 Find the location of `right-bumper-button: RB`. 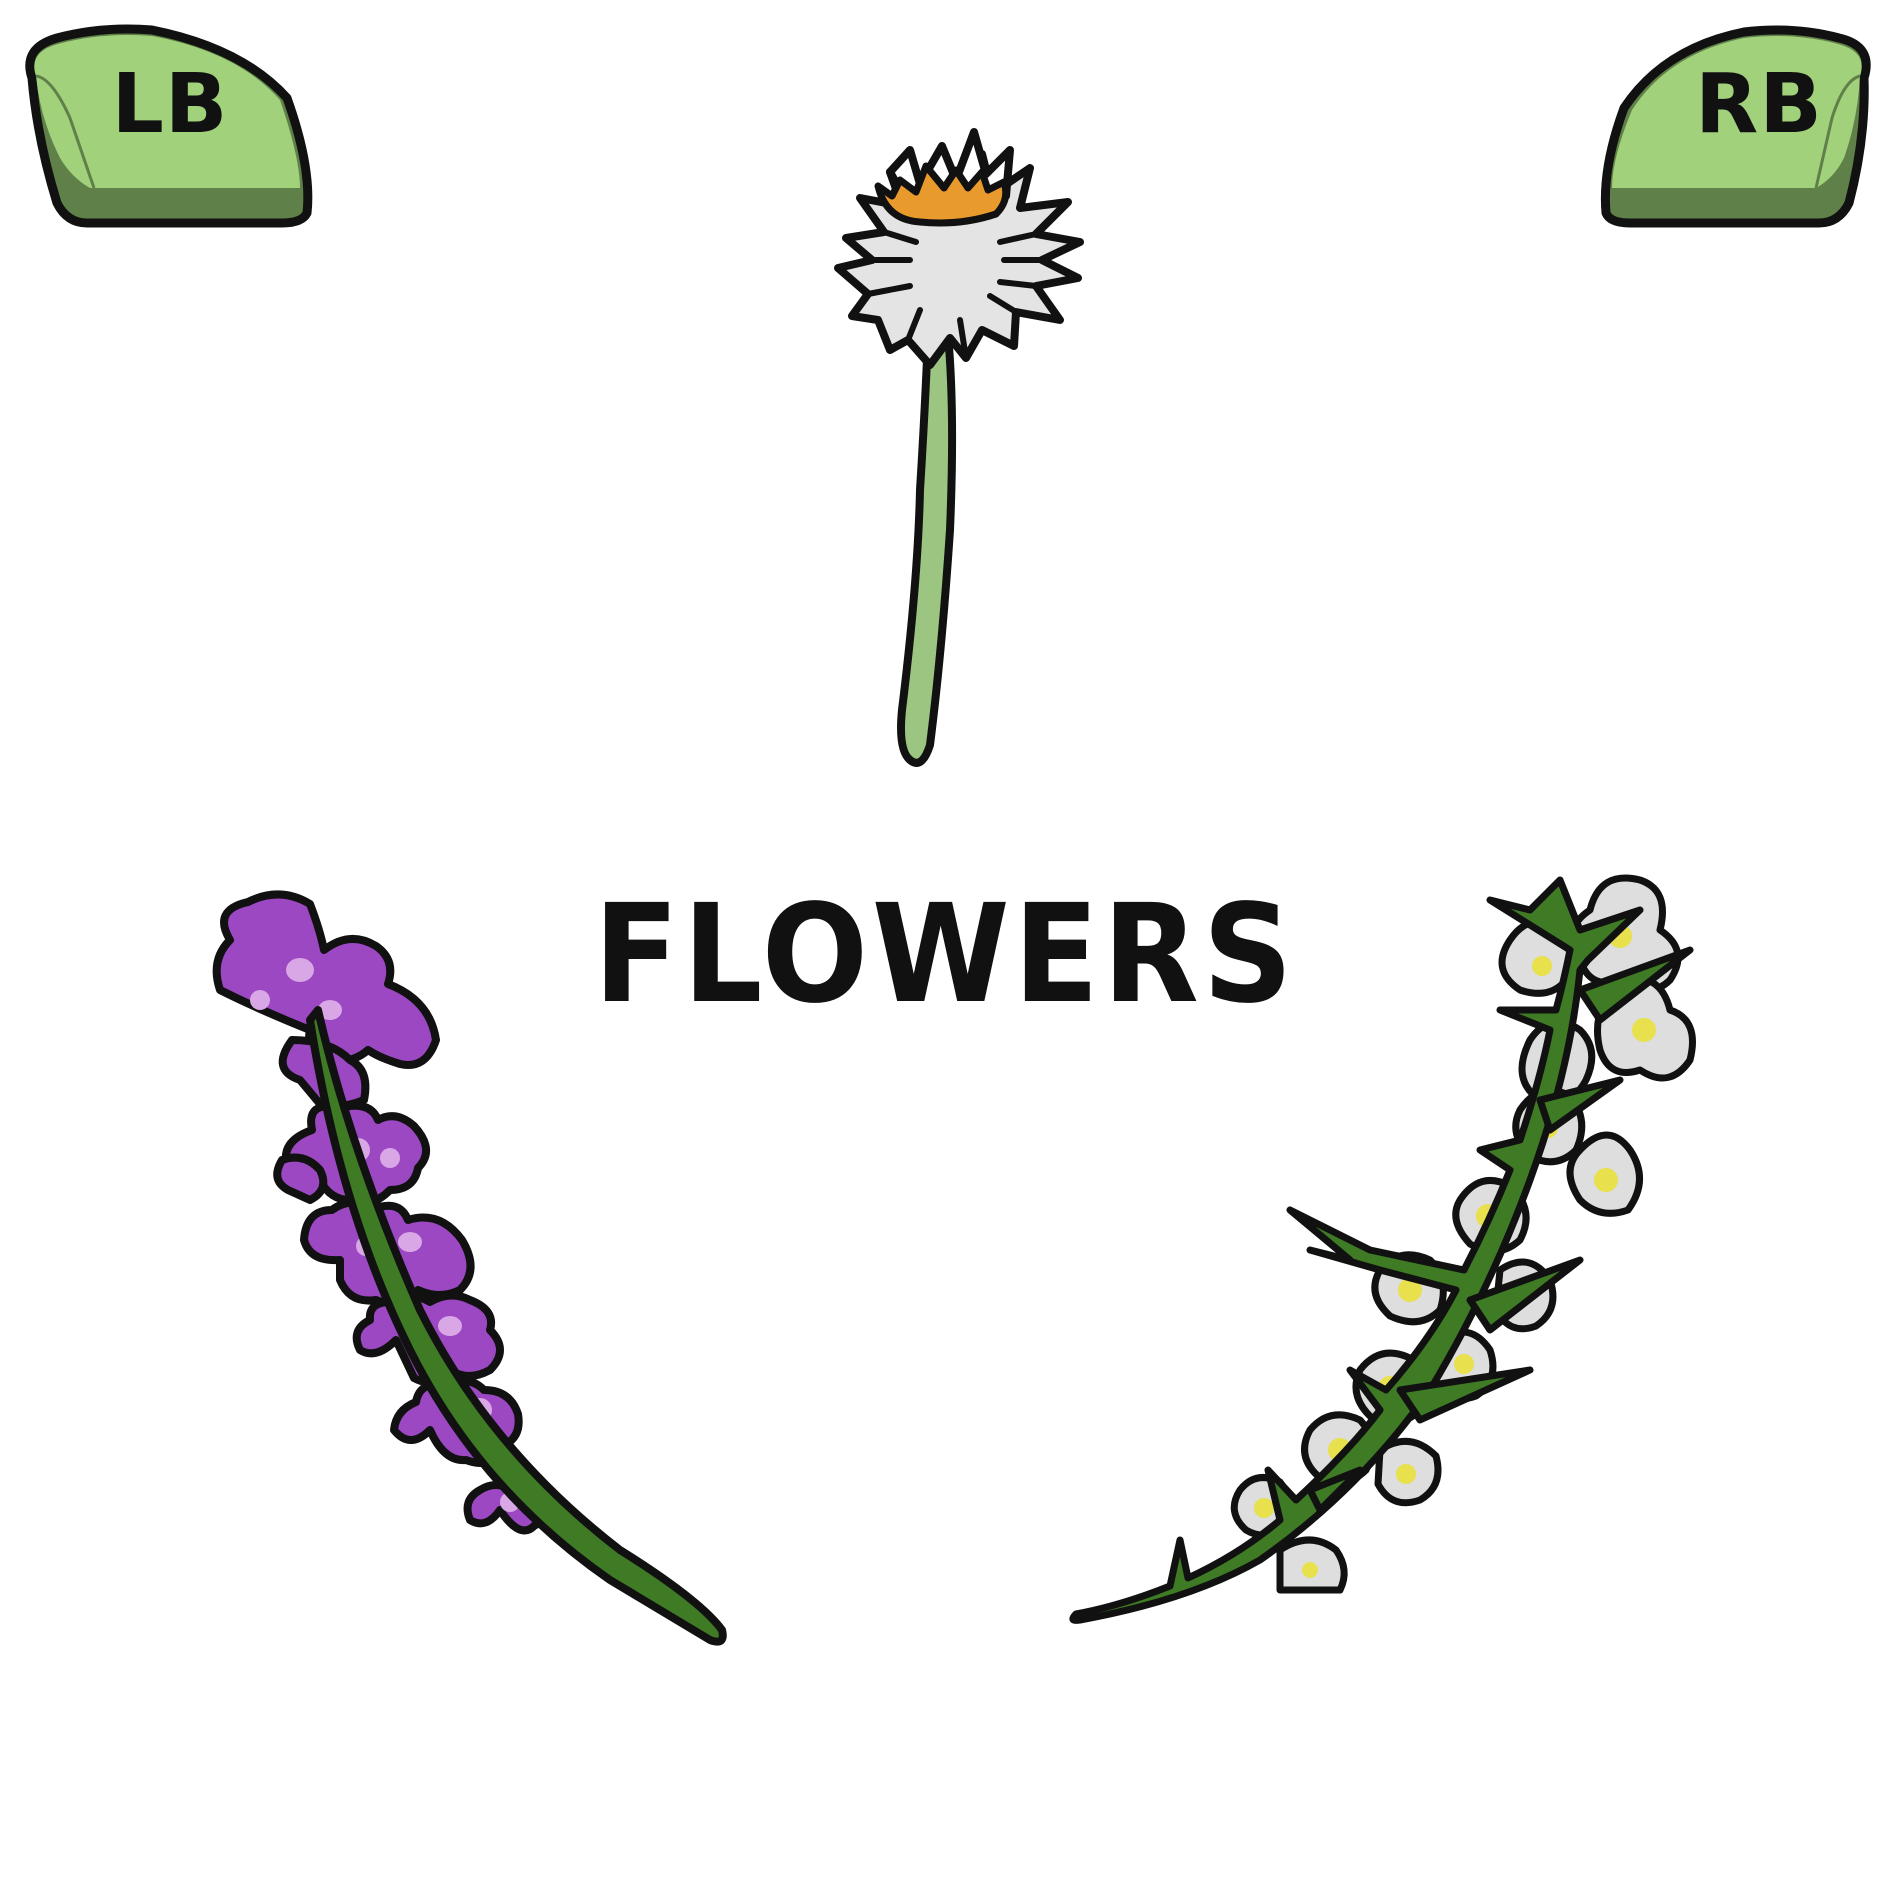

right-bumper-button: RB is located at coordinates (1739, 124).